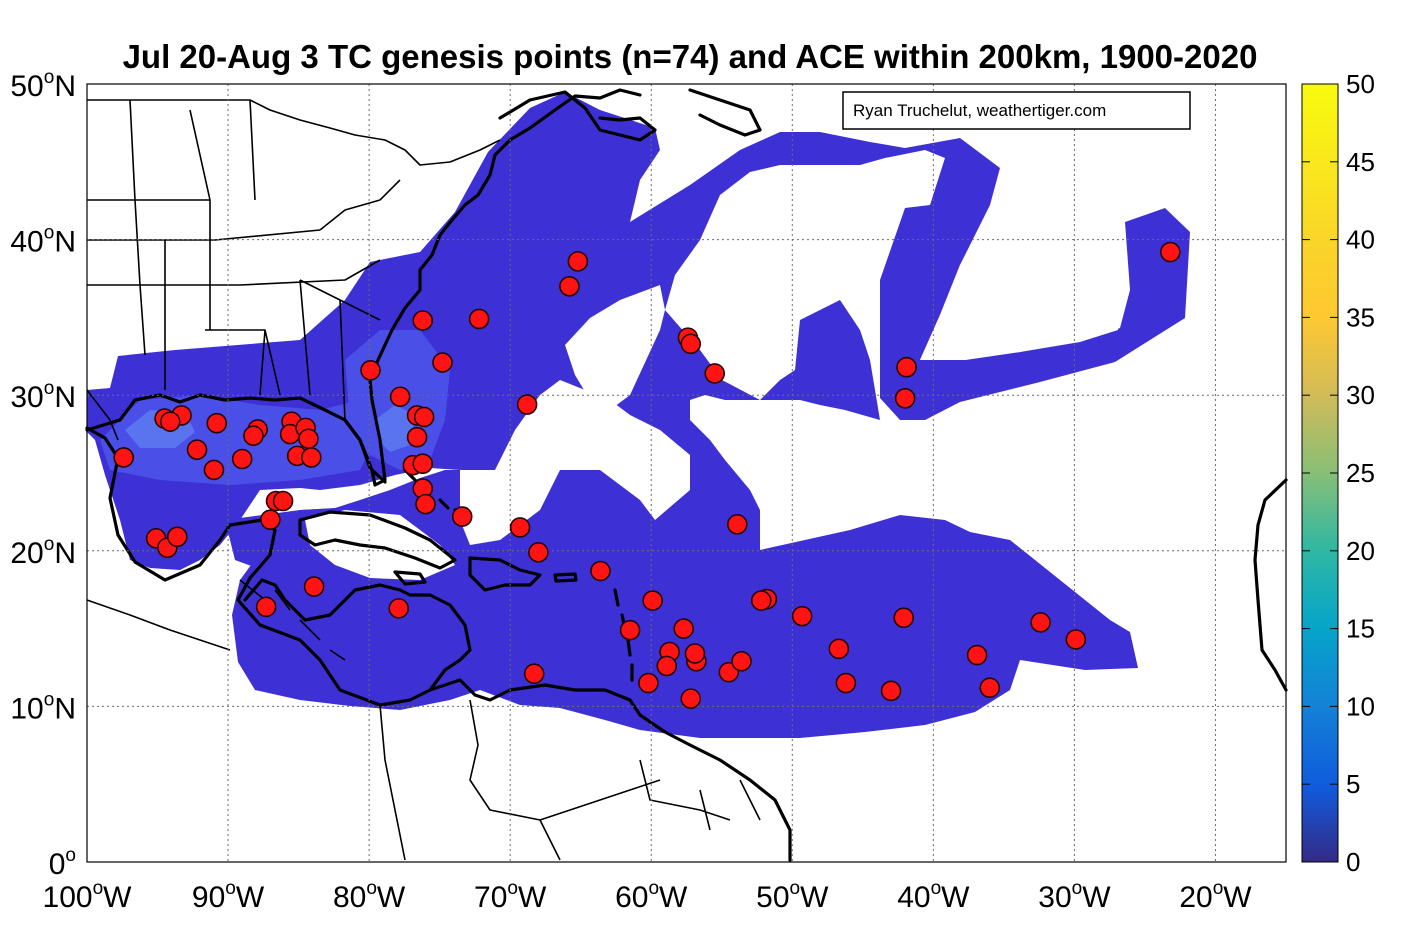  Describe the element at coordinates (43, 707) in the screenshot. I see `latitude-tick-label: 10oN` at that location.